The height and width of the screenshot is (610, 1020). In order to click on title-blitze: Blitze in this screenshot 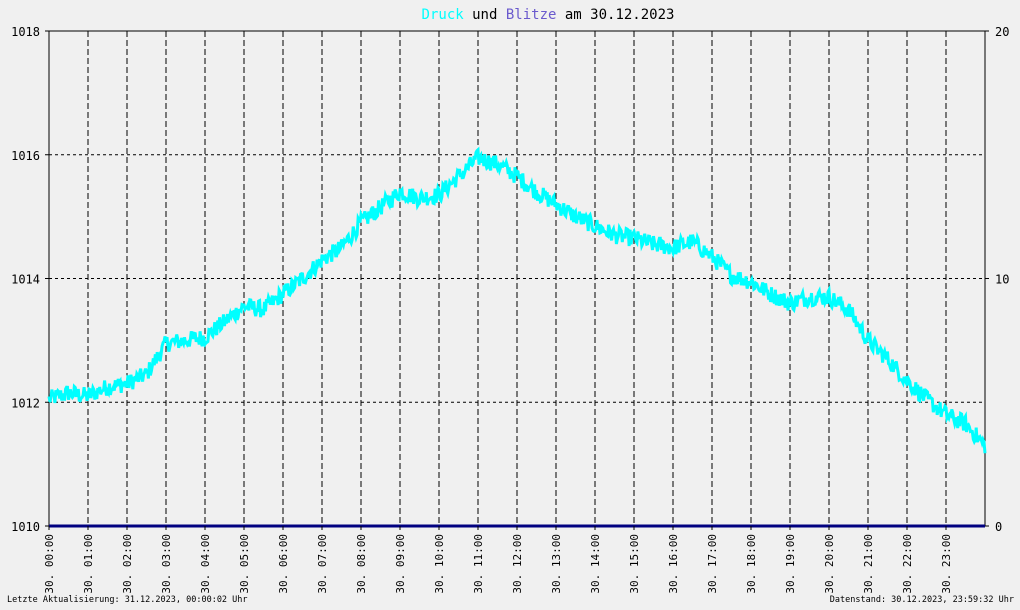, I will do `click(531, 15)`.